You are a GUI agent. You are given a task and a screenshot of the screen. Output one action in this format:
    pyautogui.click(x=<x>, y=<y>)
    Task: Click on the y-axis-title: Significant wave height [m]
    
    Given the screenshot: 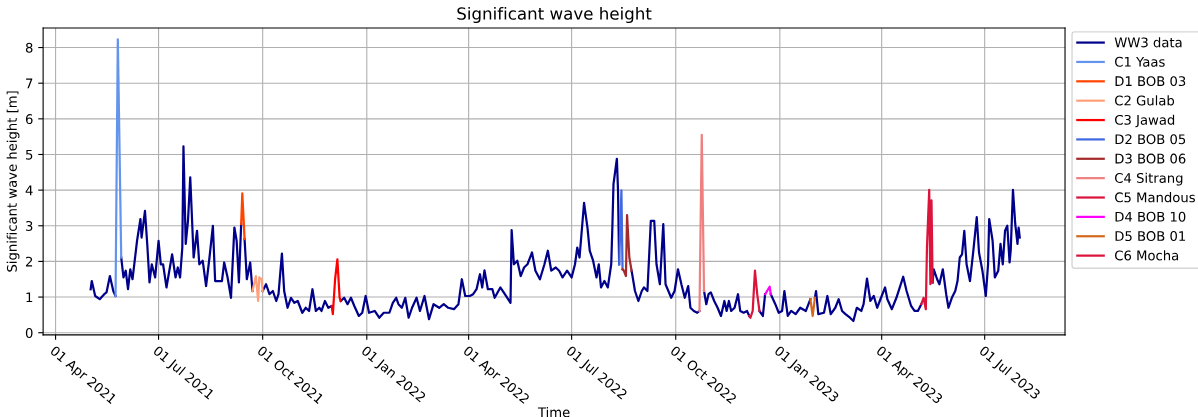 What is the action you would take?
    pyautogui.click(x=13, y=181)
    